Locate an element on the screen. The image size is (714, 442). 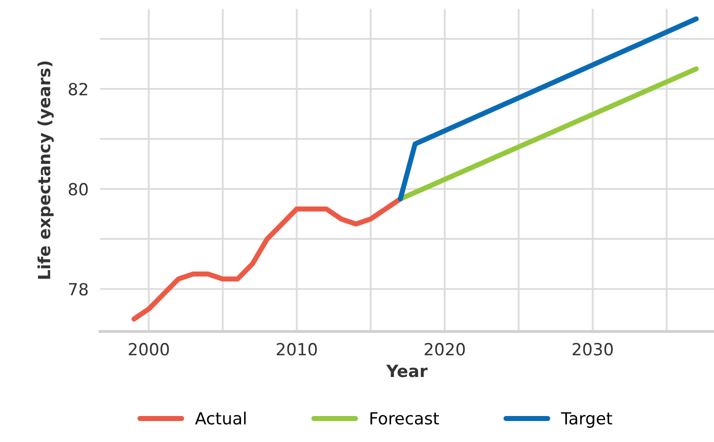
legend-label: Forecast is located at coordinates (404, 418).